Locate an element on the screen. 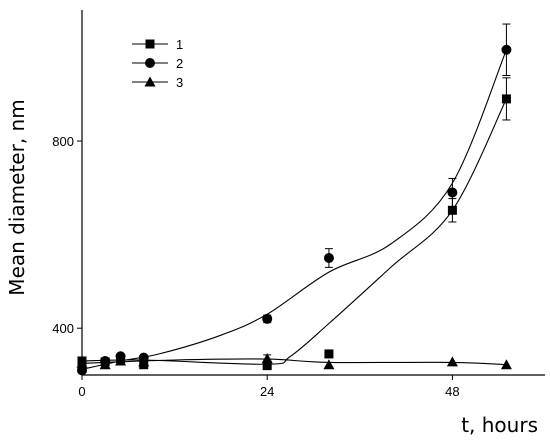 The width and height of the screenshot is (550, 440). legend-label-3: 3 is located at coordinates (179, 82).